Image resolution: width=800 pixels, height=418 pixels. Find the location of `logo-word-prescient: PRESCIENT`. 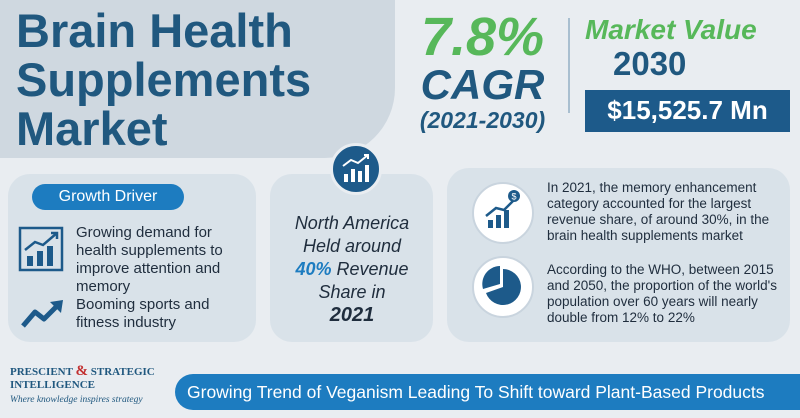

logo-word-prescient: PRESCIENT is located at coordinates (41, 372).